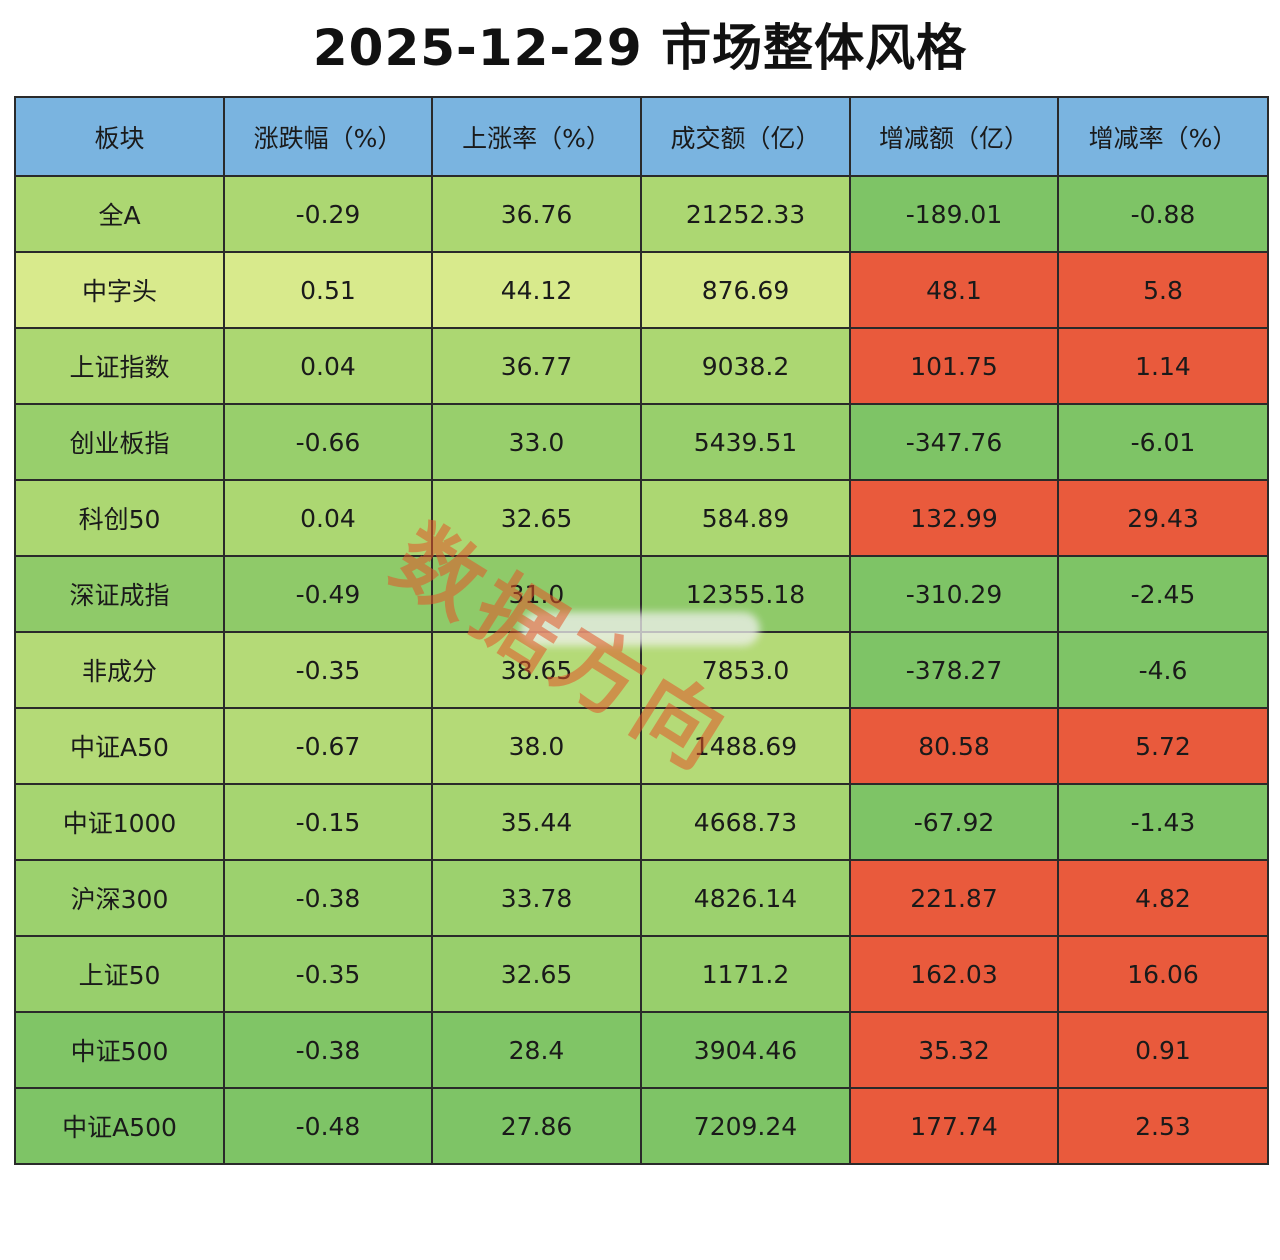  What do you see at coordinates (328, 290) in the screenshot?
I see `change-pct-cell: 0.51` at bounding box center [328, 290].